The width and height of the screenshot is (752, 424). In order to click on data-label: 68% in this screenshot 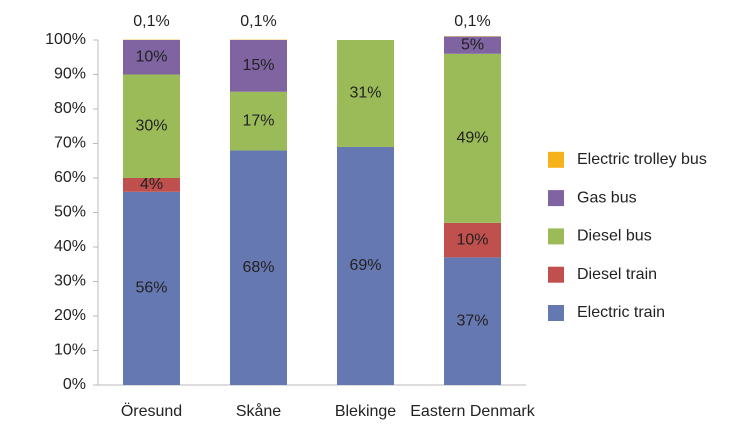, I will do `click(258, 267)`.